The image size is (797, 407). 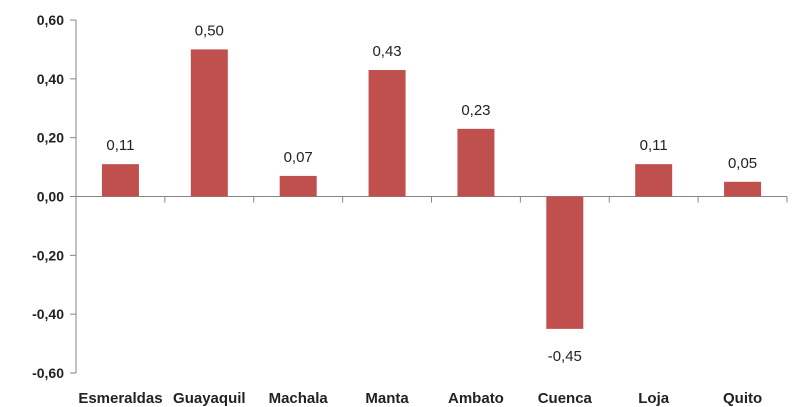 What do you see at coordinates (120, 180) in the screenshot?
I see `bar-esmeraldas` at bounding box center [120, 180].